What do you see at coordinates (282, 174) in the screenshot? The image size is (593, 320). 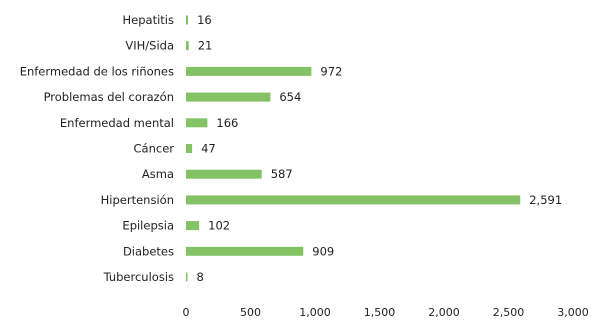 I see `value-label-asma: 587` at bounding box center [282, 174].